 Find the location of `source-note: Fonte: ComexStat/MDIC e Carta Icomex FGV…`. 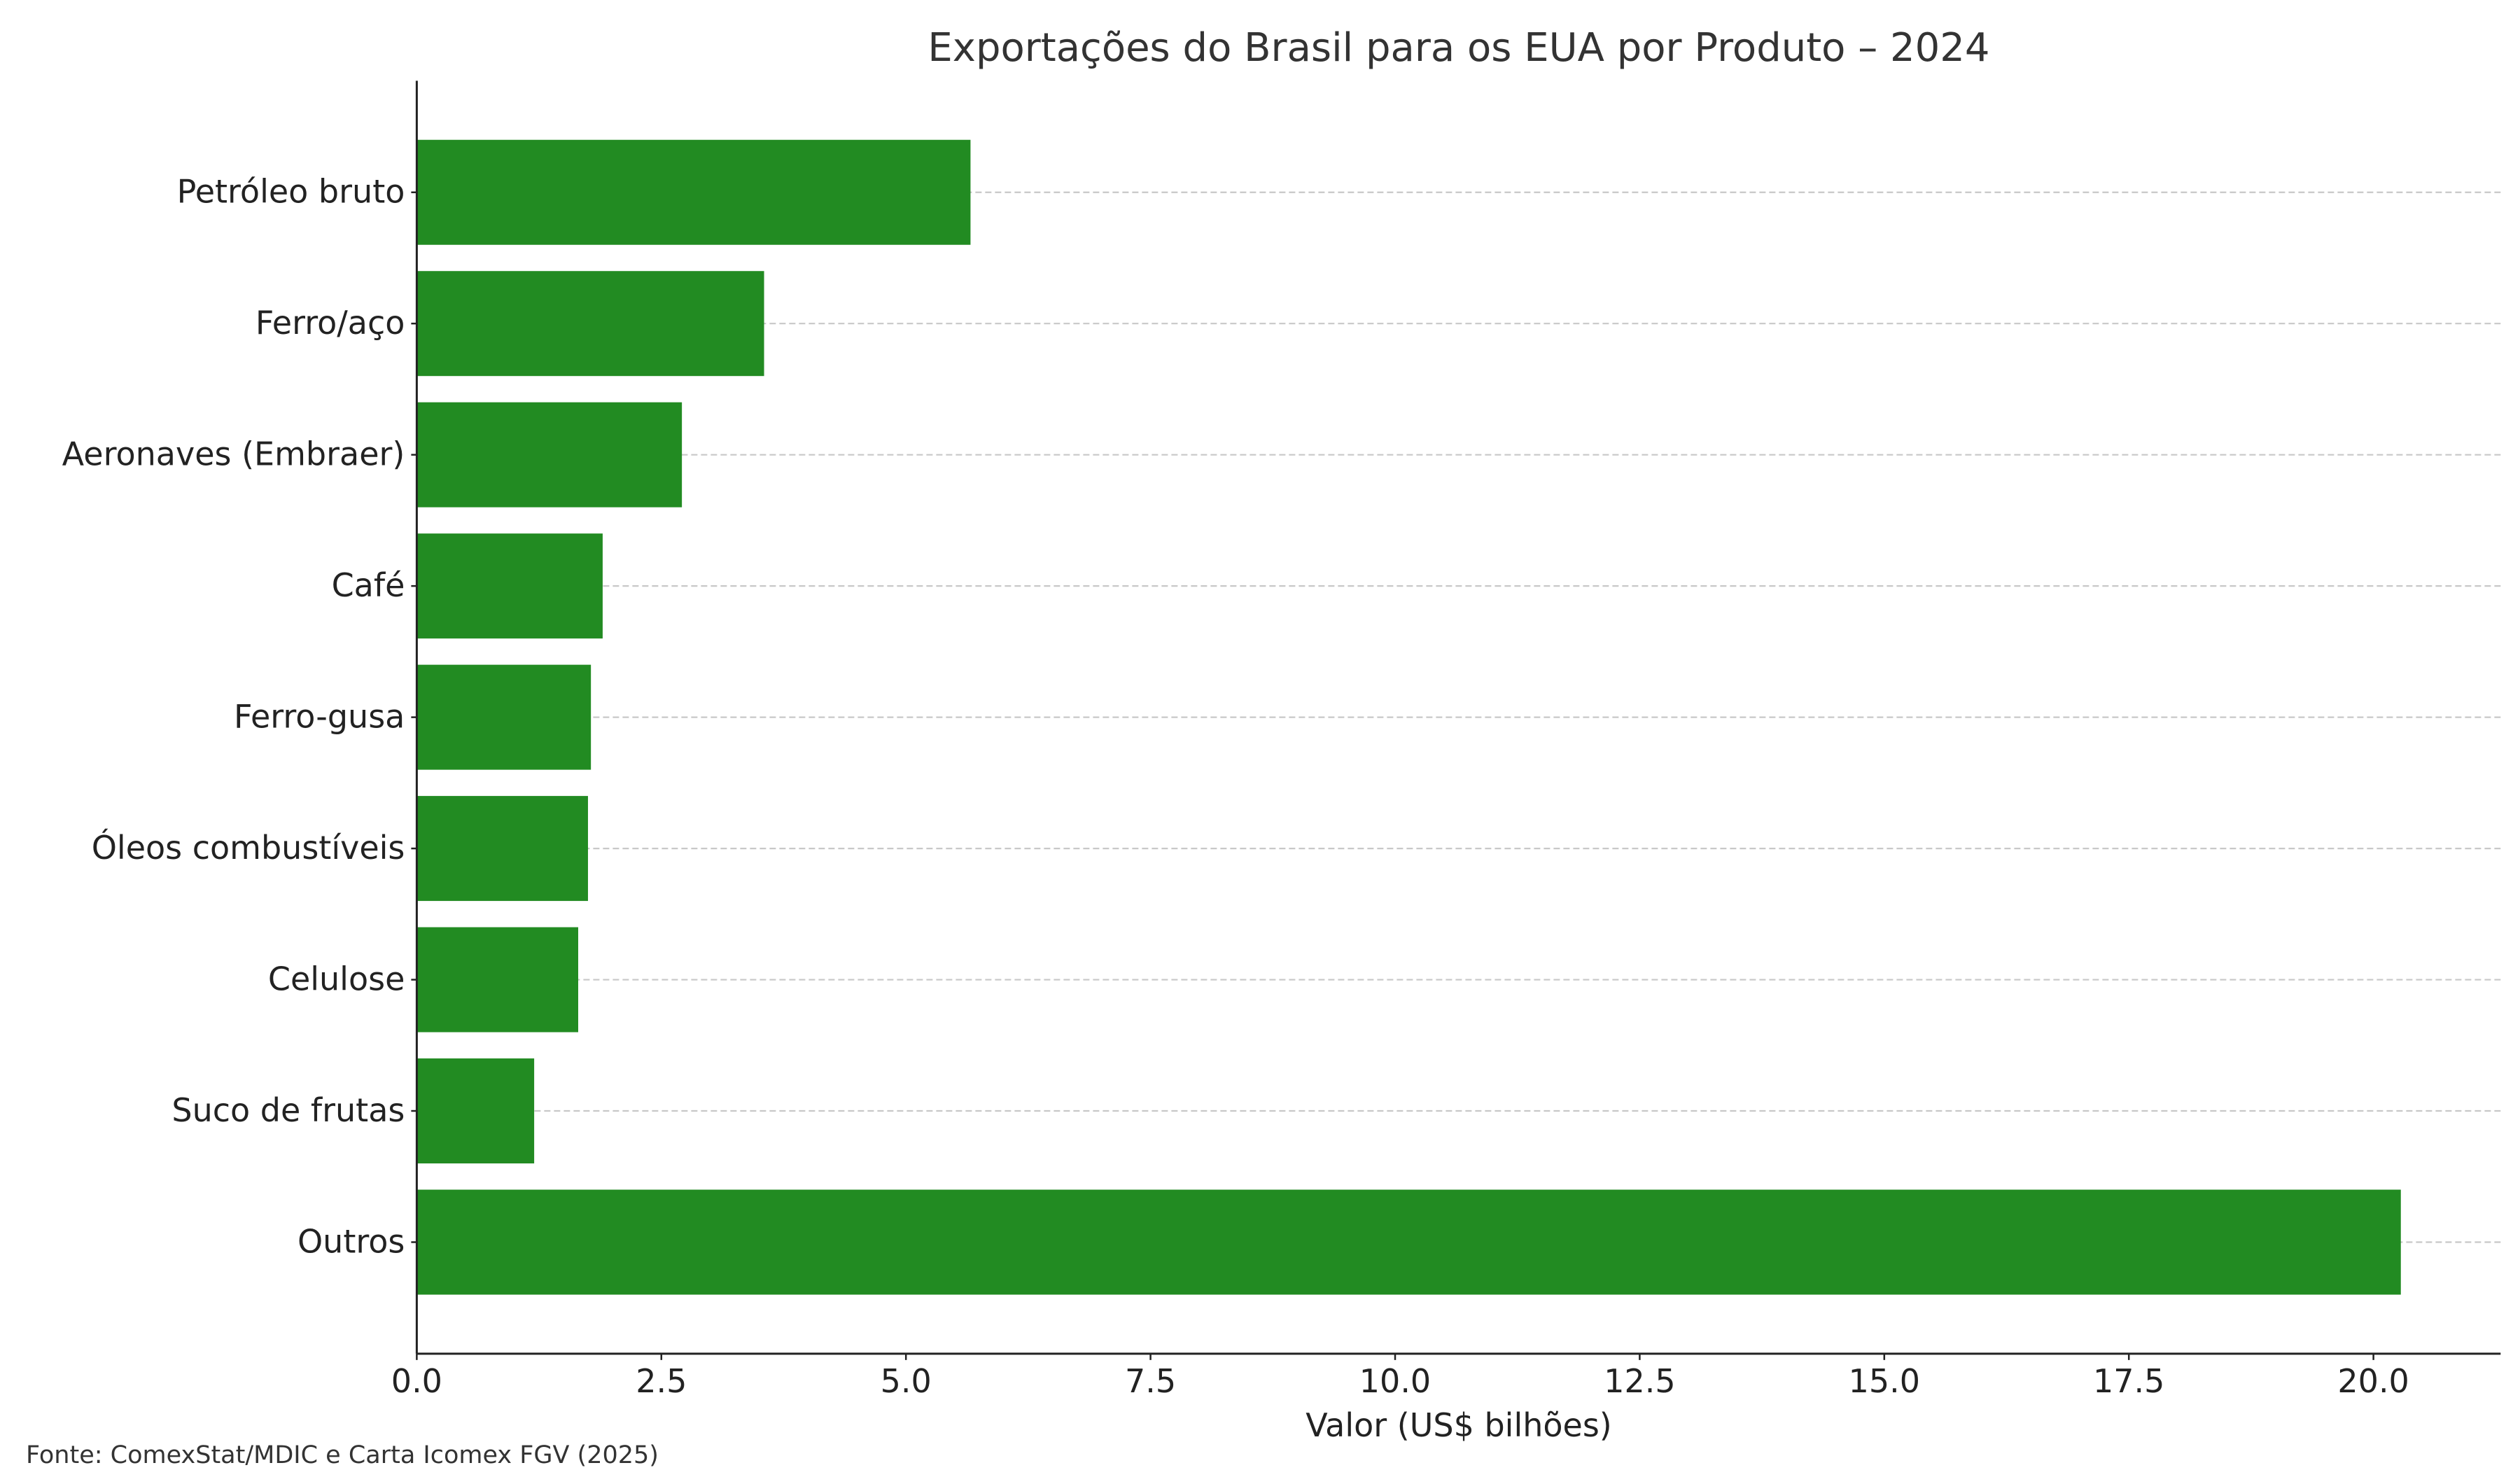

source-note: Fonte: ComexStat/MDIC e Carta Icomex FGV… is located at coordinates (342, 1455).